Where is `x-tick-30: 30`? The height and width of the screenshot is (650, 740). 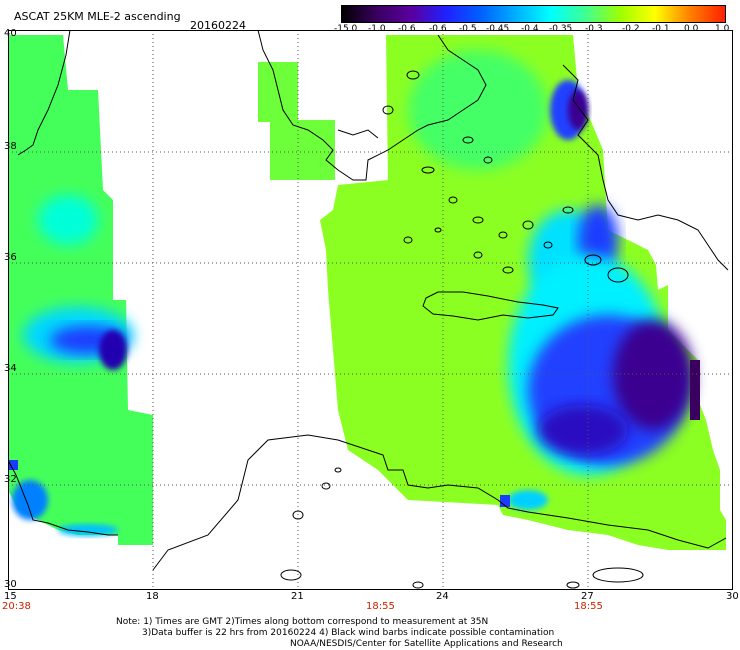 x-tick-30: 30 is located at coordinates (732, 596).